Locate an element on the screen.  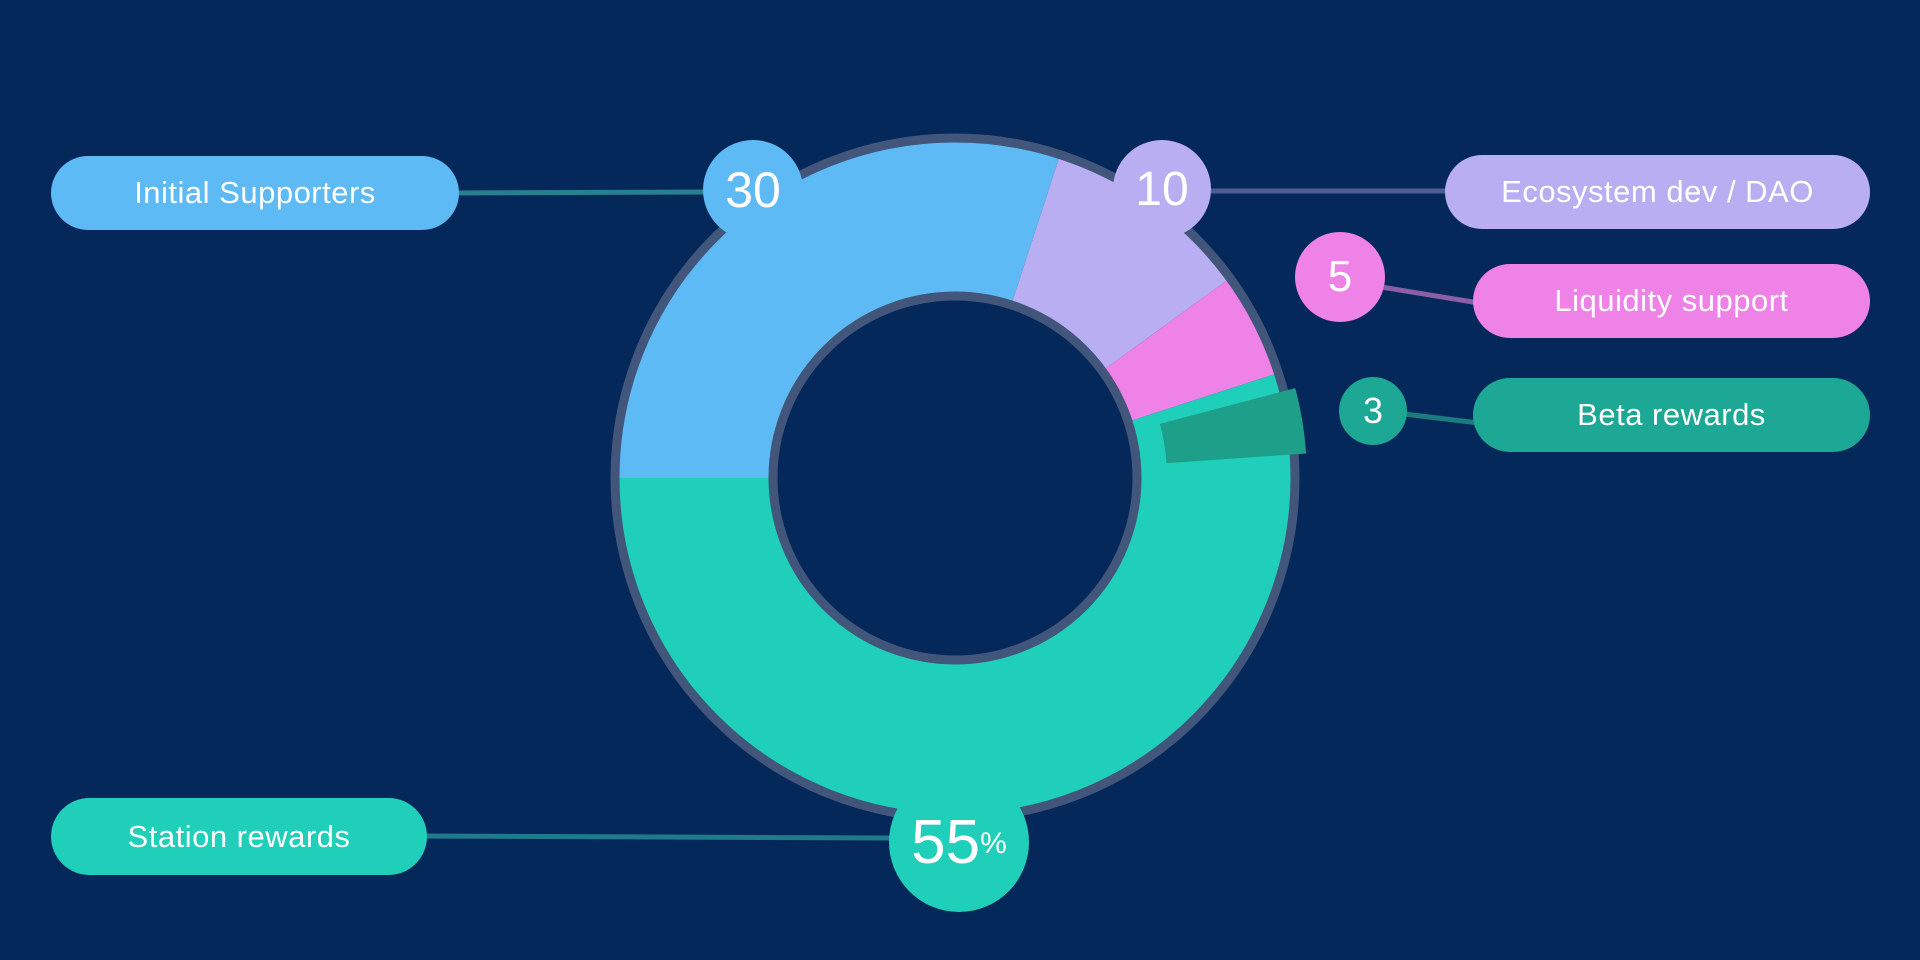
legend-pill-beta-rewards: Beta rewards is located at coordinates (1671, 415).